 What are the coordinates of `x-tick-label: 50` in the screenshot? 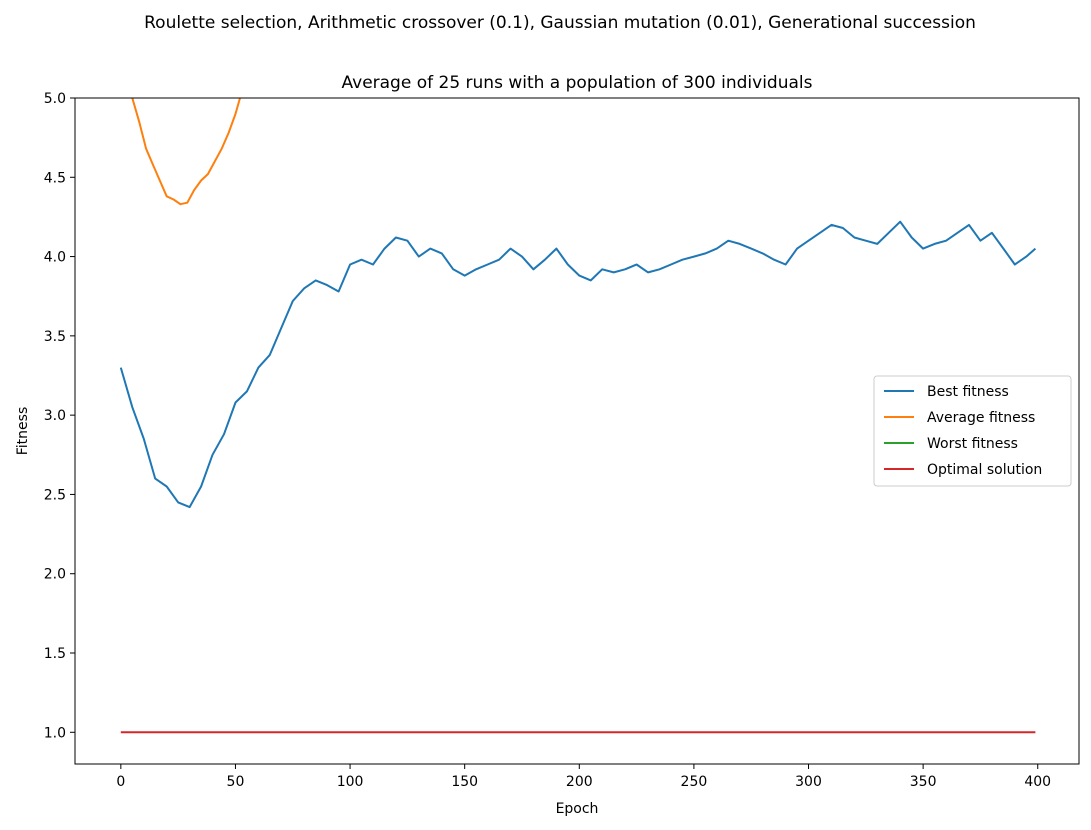 It's located at (236, 782).